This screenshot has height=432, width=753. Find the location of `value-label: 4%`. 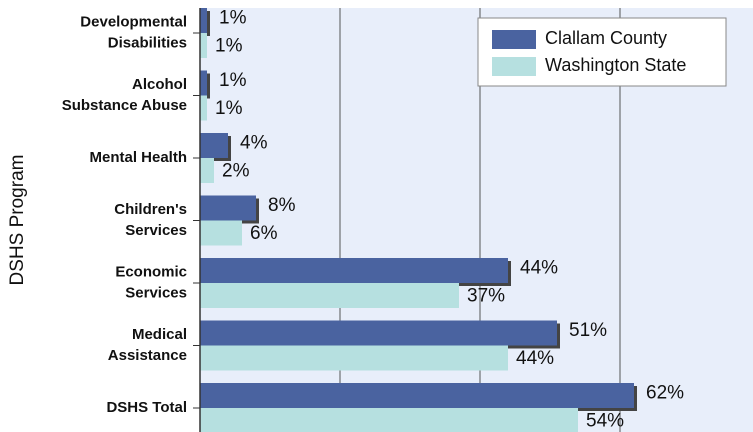

value-label: 4% is located at coordinates (254, 143).